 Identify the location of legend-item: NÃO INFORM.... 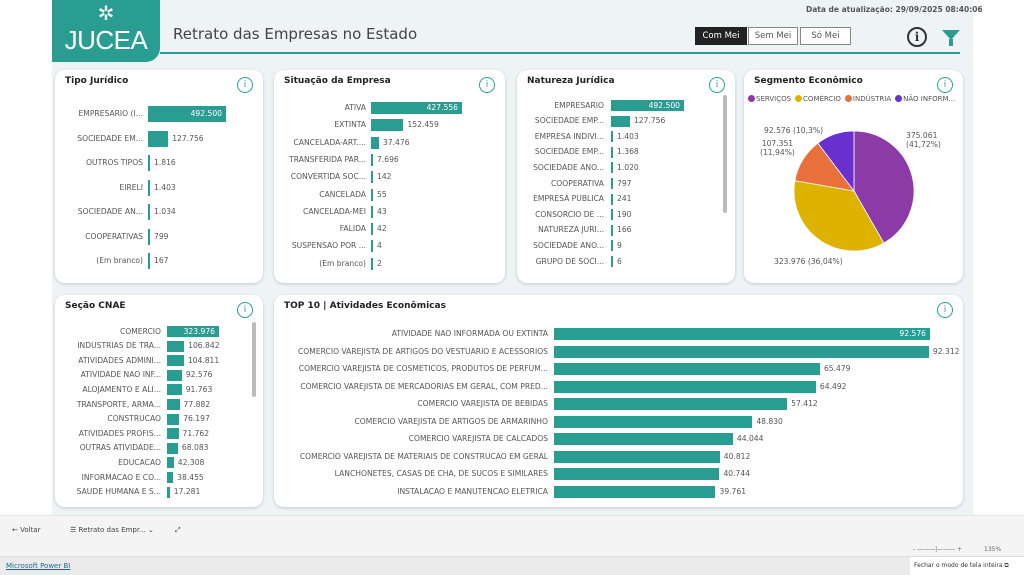
(925, 99).